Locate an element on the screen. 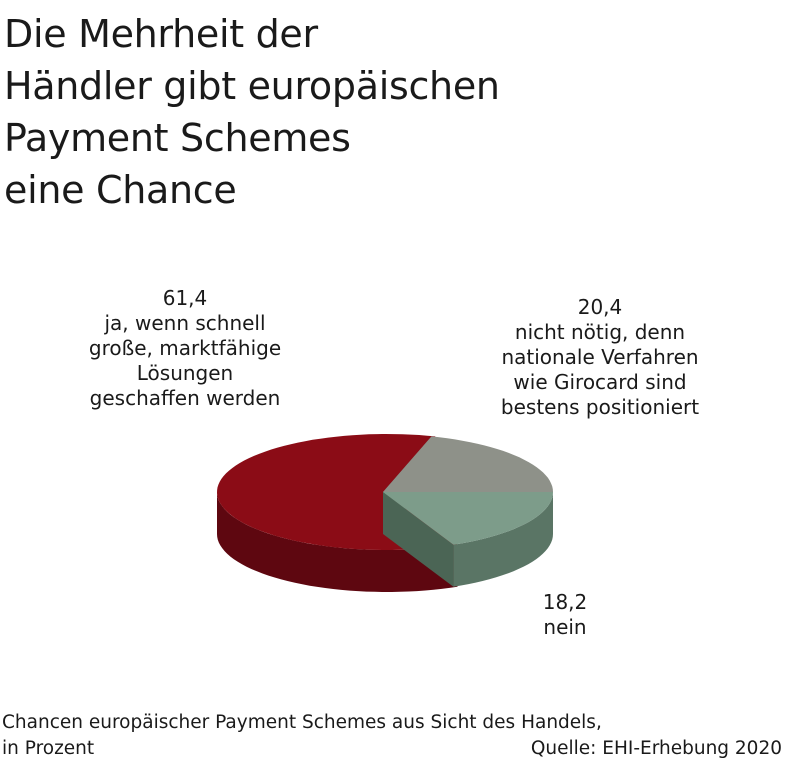 This screenshot has height=768, width=785. slice-text-line: große, marktfähige is located at coordinates (185, 348).